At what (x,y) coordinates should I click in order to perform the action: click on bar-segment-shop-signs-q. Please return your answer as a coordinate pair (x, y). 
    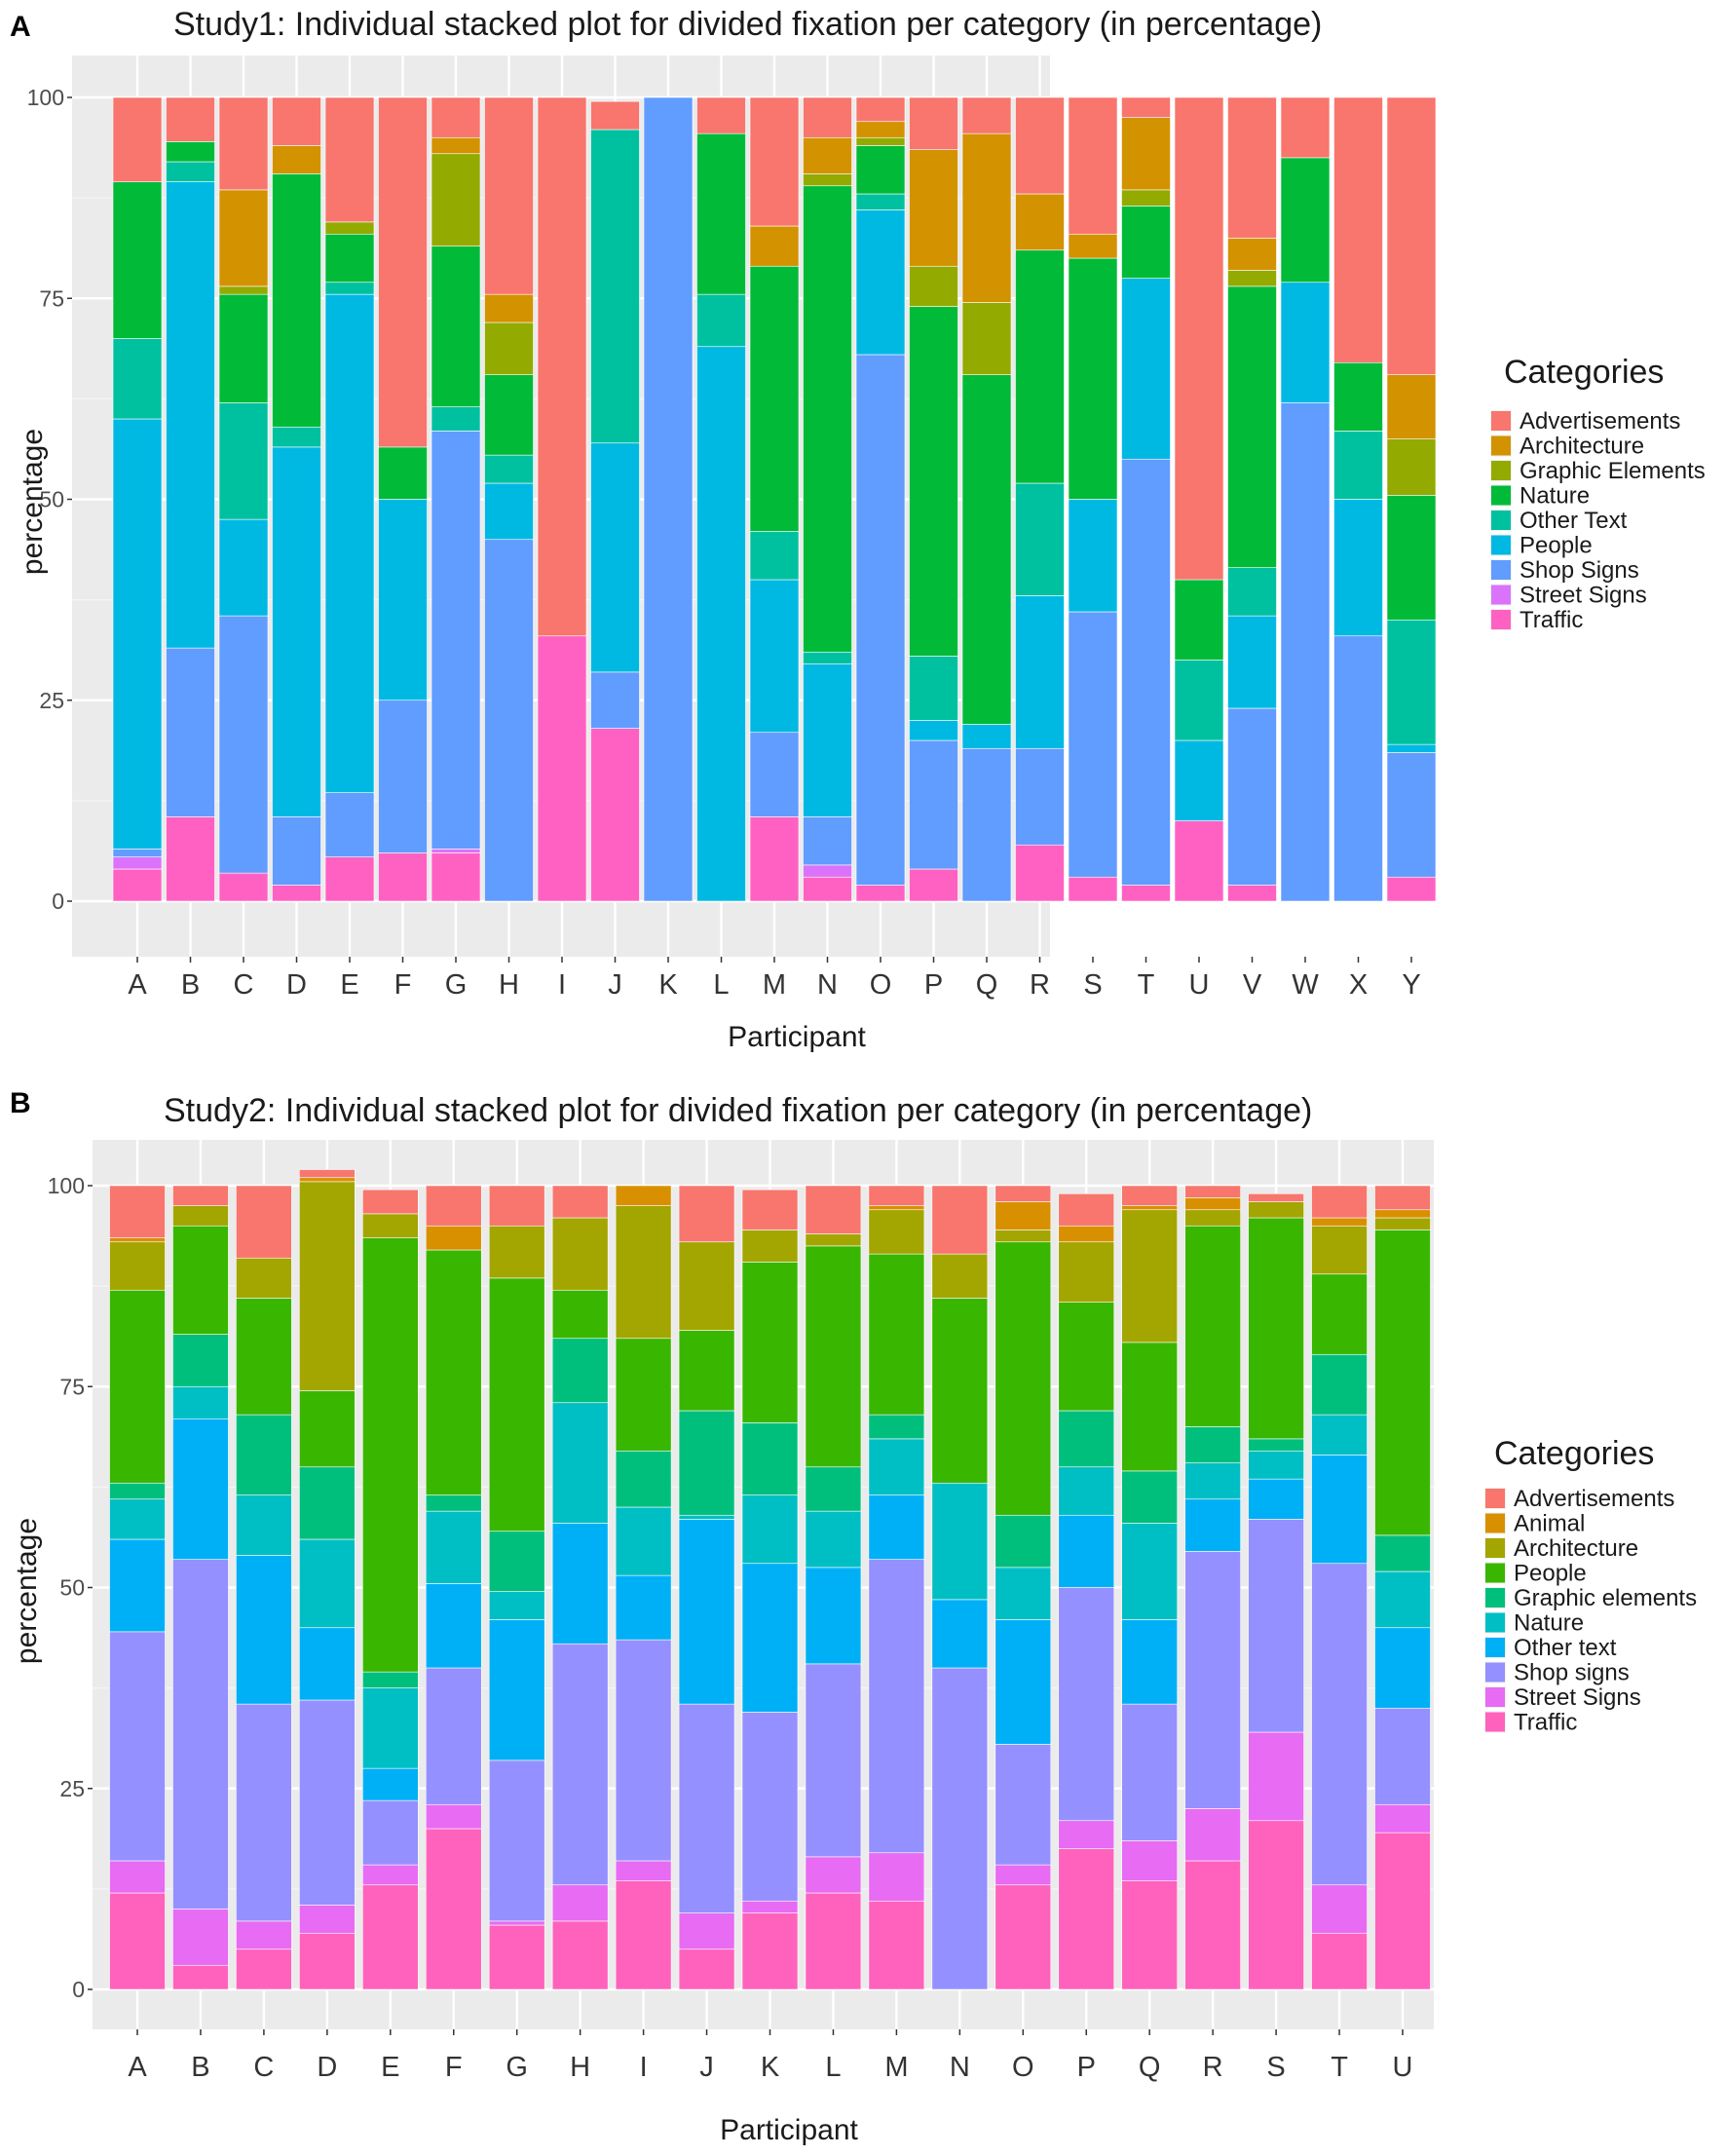
    Looking at the image, I should click on (986, 824).